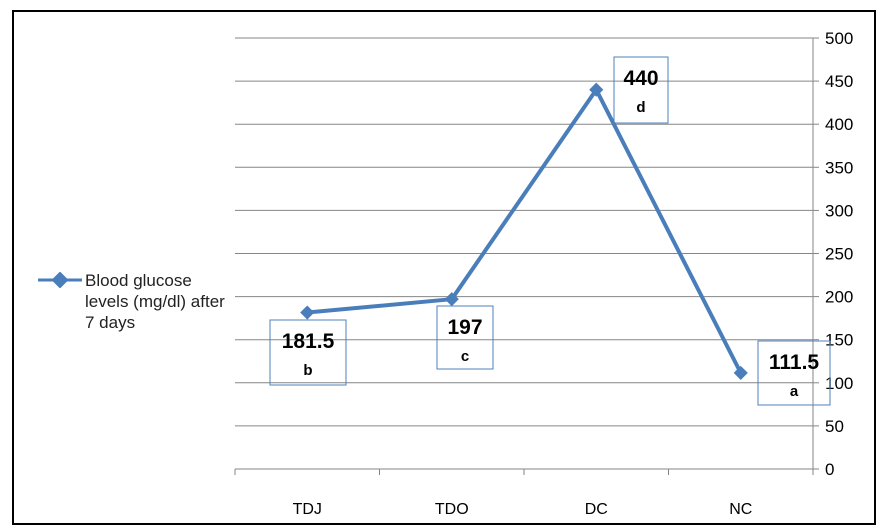 This screenshot has height=527, width=888. What do you see at coordinates (60, 280) in the screenshot?
I see `legend-marker-icon` at bounding box center [60, 280].